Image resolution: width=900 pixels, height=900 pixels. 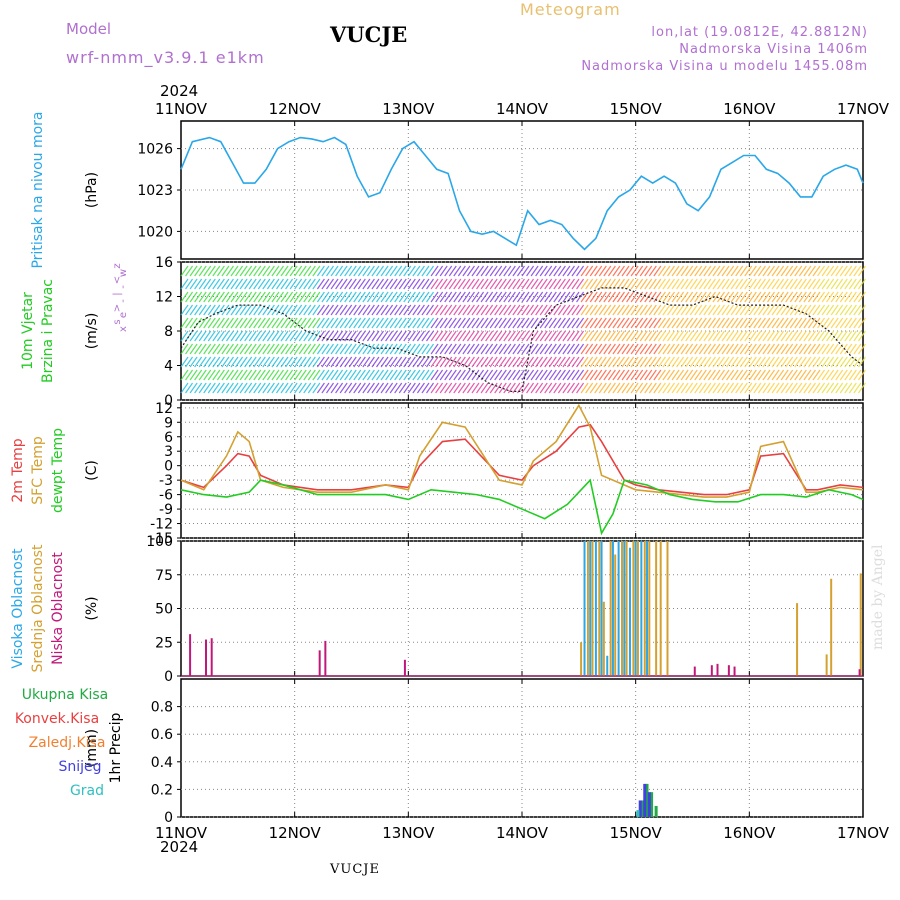 What do you see at coordinates (168, 818) in the screenshot?
I see `y-tick-label: 0` at bounding box center [168, 818].